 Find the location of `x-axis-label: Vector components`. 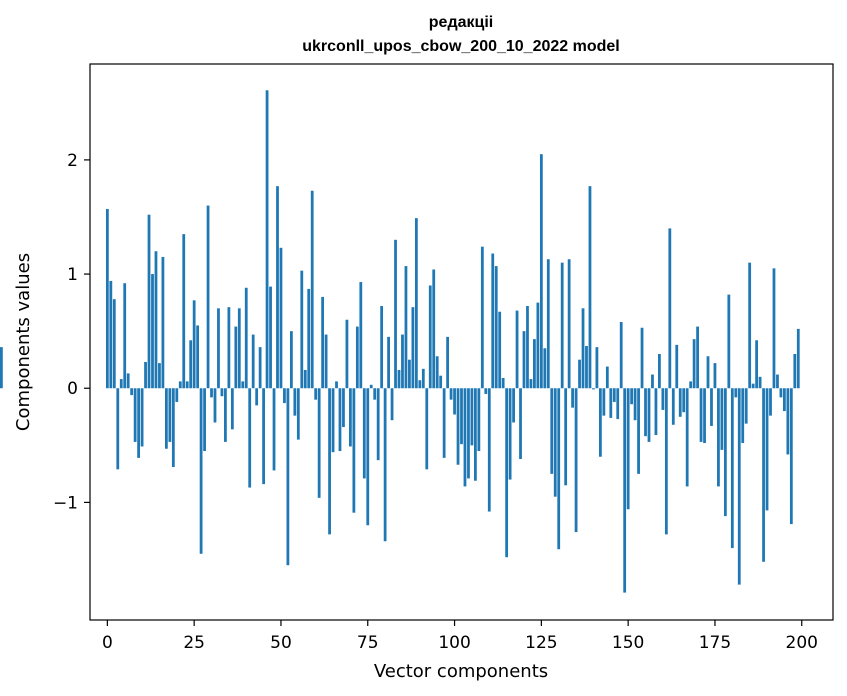

x-axis-label: Vector components is located at coordinates (461, 671).